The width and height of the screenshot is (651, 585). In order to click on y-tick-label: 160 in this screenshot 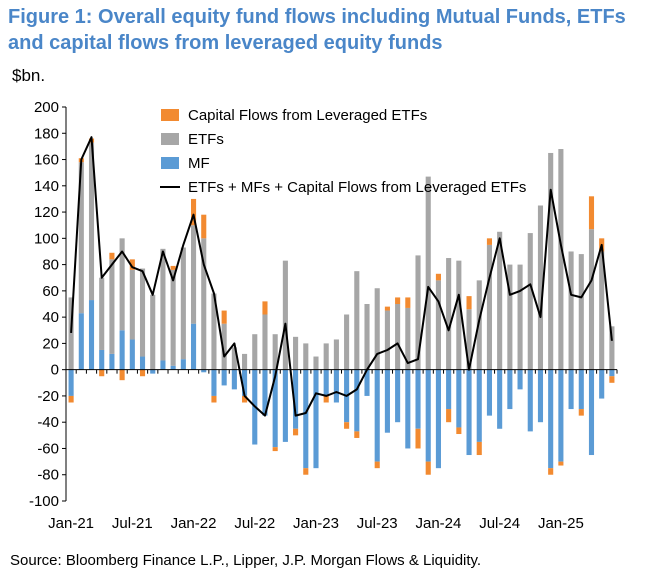, I will do `click(46, 160)`.